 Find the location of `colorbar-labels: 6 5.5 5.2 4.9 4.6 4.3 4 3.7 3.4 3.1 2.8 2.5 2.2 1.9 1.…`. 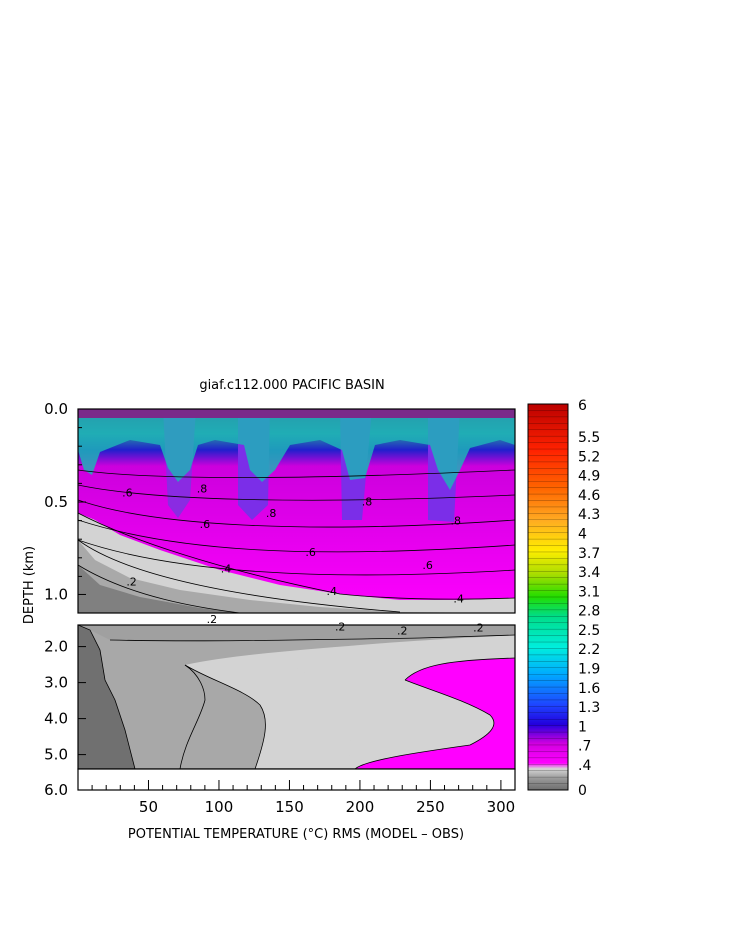

colorbar-labels: 6 5.5 5.2 4.9 4.6 4.3 4 3.7 3.4 3.1 2.8 2.5 2.2 1.9 1.… is located at coordinates (589, 598).